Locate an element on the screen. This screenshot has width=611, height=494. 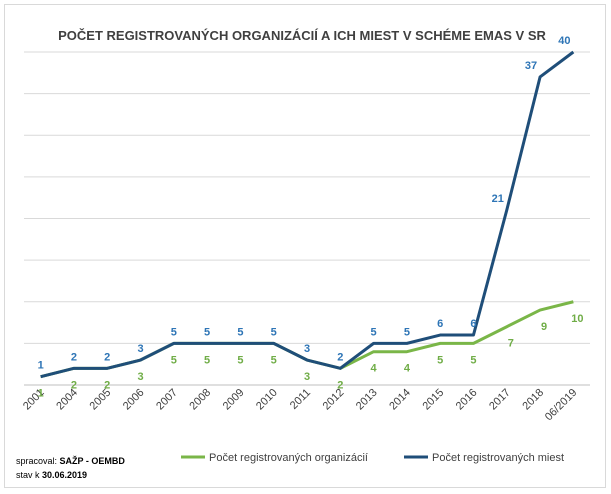
data-label-sites: 37 is located at coordinates (531, 66).